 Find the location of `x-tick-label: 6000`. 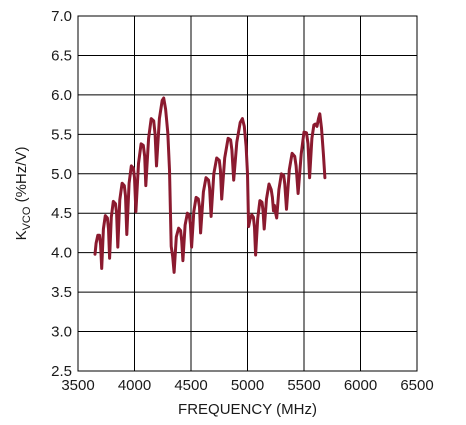

x-tick-label: 6000 is located at coordinates (360, 385).